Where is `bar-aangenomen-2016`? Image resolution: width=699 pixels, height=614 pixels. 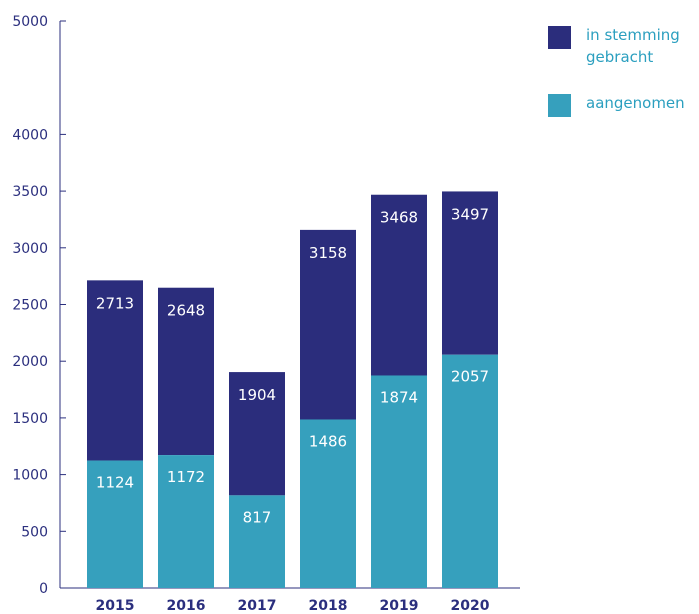 bar-aangenomen-2016 is located at coordinates (186, 521).